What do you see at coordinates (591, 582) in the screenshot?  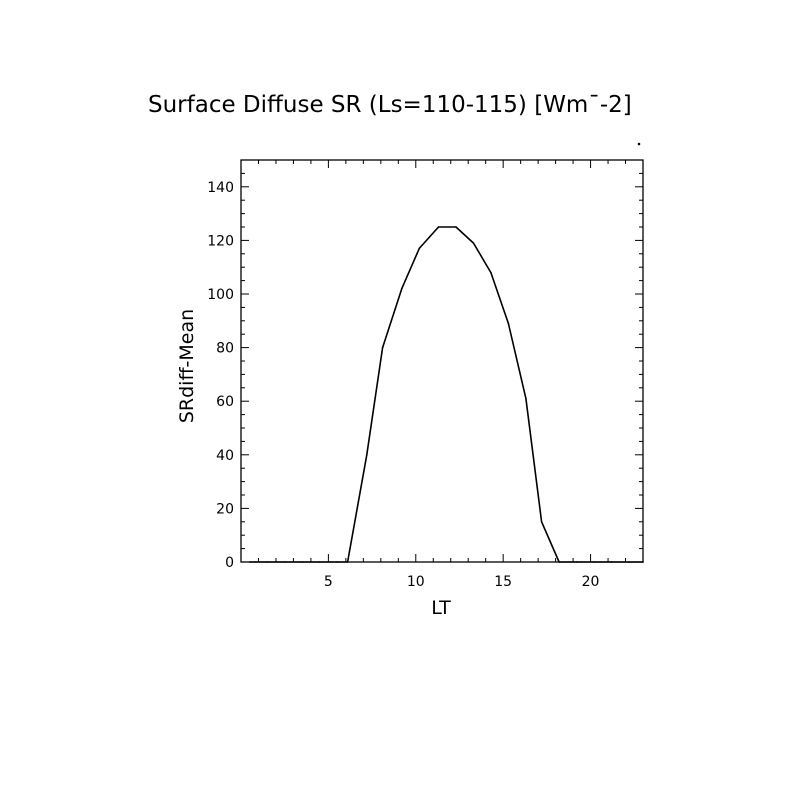 I see `x-tick-label: 20` at bounding box center [591, 582].